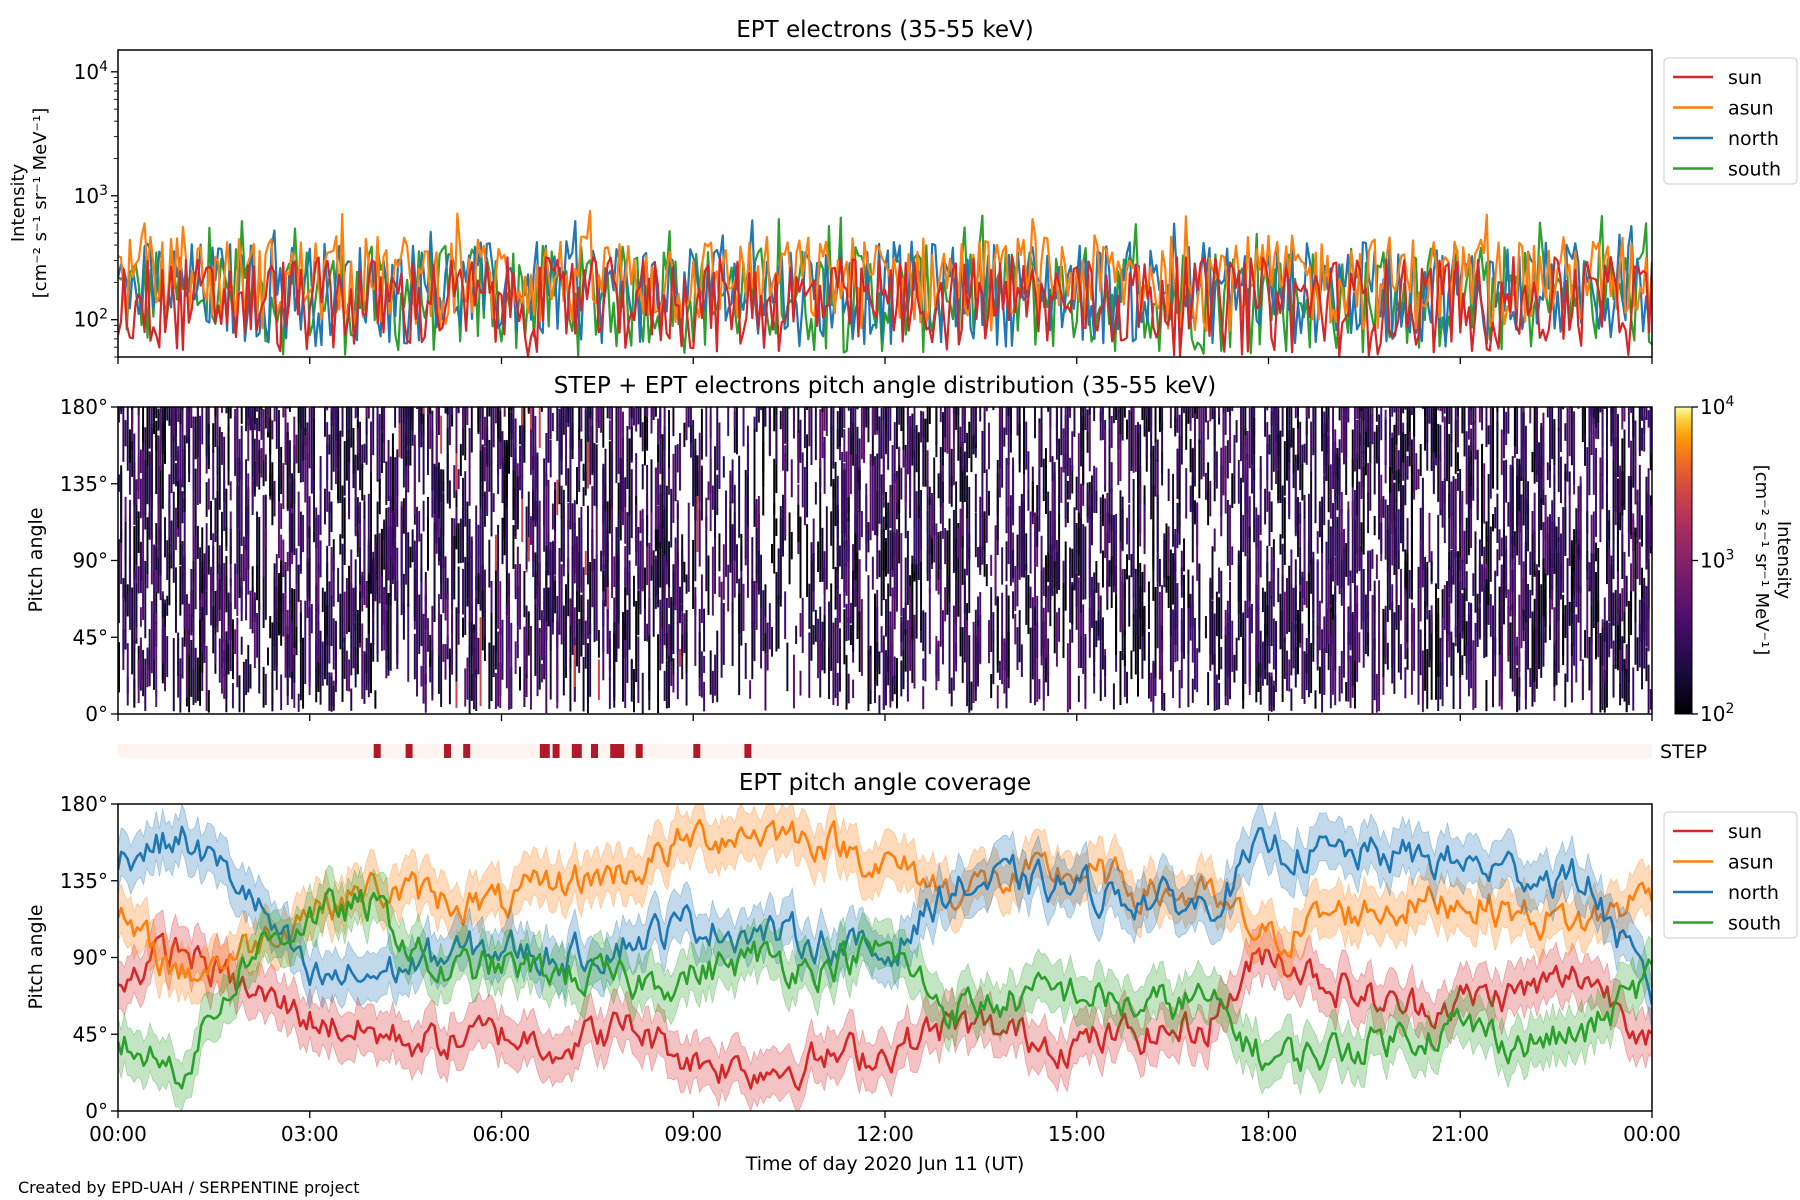 The width and height of the screenshot is (1800, 1200). Describe the element at coordinates (1783, 560) in the screenshot. I see `colorbar-label-line1: Intensity` at that location.